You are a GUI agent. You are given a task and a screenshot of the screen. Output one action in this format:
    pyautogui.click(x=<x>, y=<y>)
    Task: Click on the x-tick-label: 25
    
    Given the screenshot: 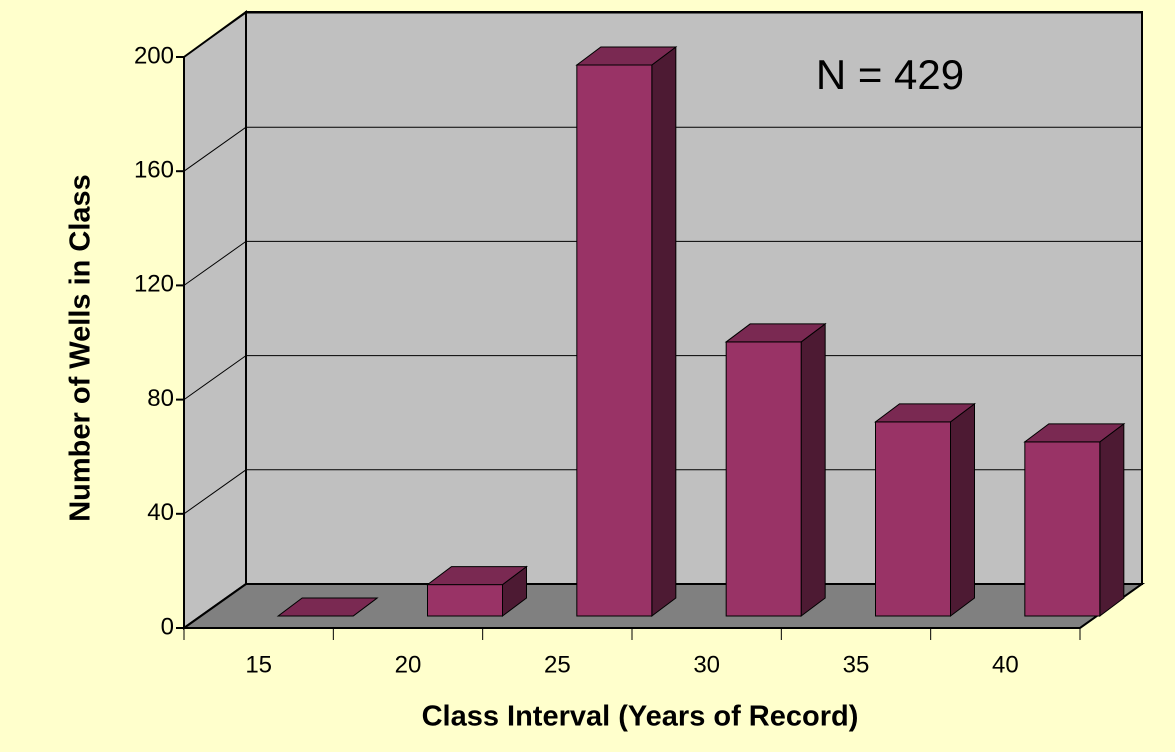 What is the action you would take?
    pyautogui.click(x=557, y=664)
    